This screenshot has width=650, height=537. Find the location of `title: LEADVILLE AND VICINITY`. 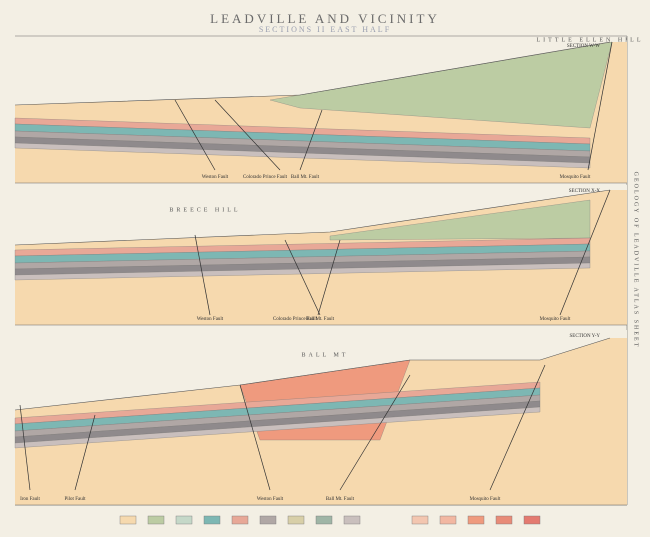

title: LEADVILLE AND VICINITY is located at coordinates (325, 18).